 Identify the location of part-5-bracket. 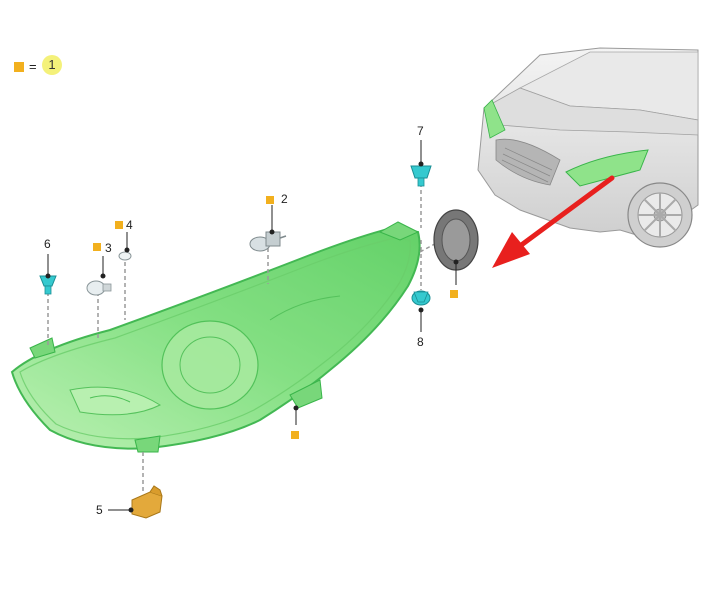
(147, 502).